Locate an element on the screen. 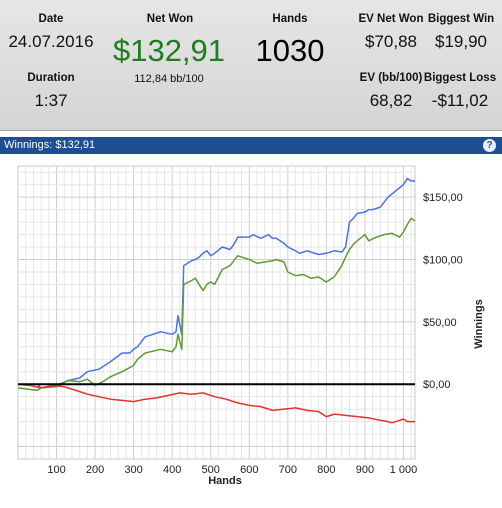  biggest-loss-label: Biggest Loss is located at coordinates (460, 78).